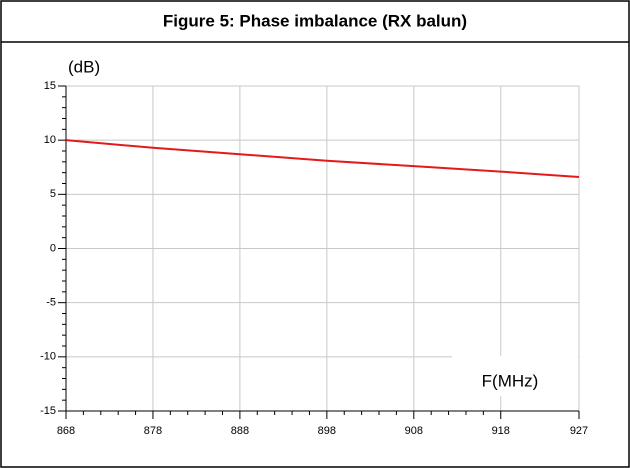 The width and height of the screenshot is (630, 468). I want to click on y-tick-label: 0, so click(53, 248).